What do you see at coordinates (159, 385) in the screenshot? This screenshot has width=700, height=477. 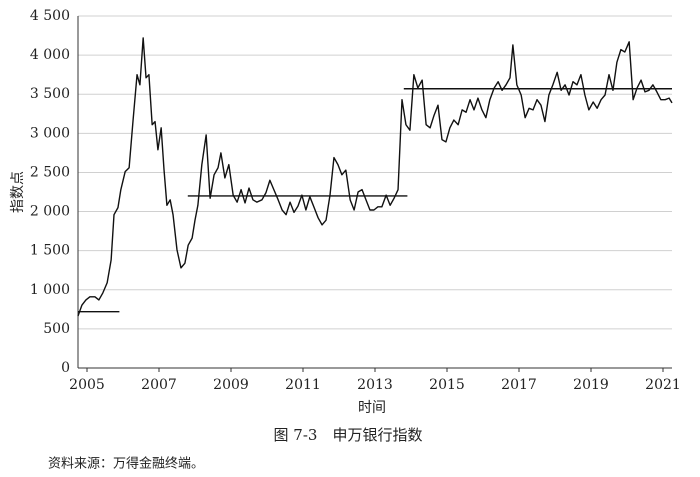 I see `x-tick-label: 2007` at bounding box center [159, 385].